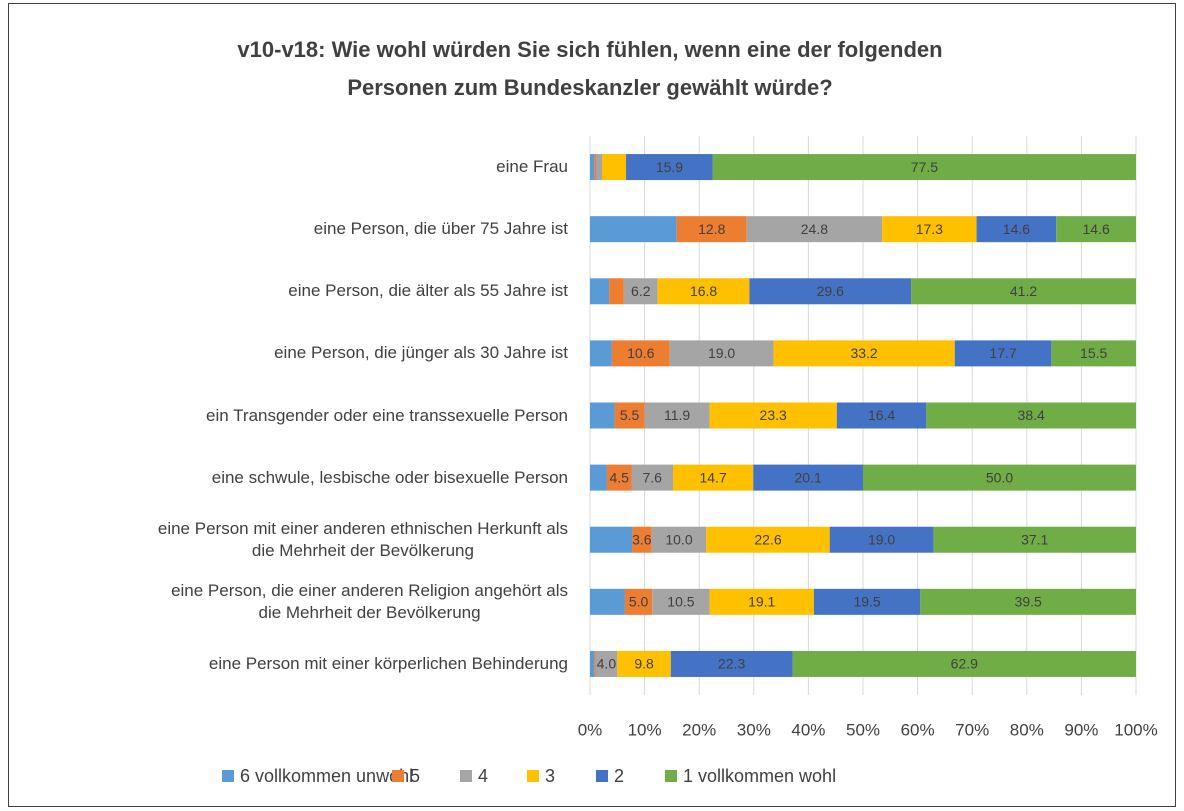 This screenshot has height=811, width=1184. Describe the element at coordinates (483, 776) in the screenshot. I see `legend-label: 4` at that location.